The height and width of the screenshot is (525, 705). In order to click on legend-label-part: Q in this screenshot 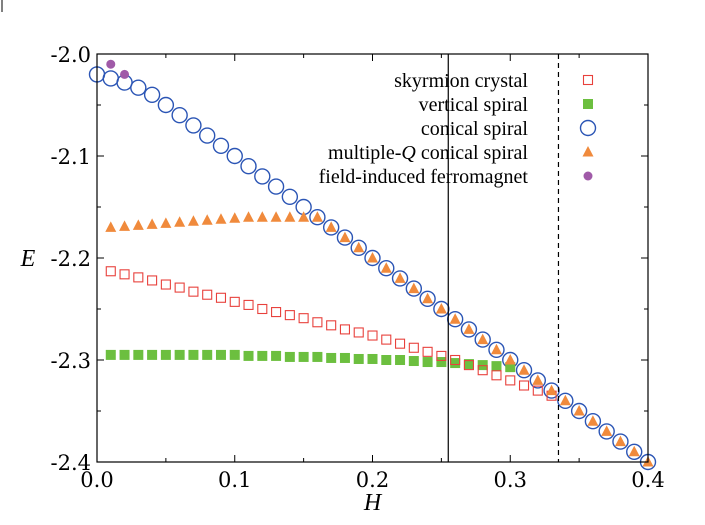, I will do `click(408, 153)`.